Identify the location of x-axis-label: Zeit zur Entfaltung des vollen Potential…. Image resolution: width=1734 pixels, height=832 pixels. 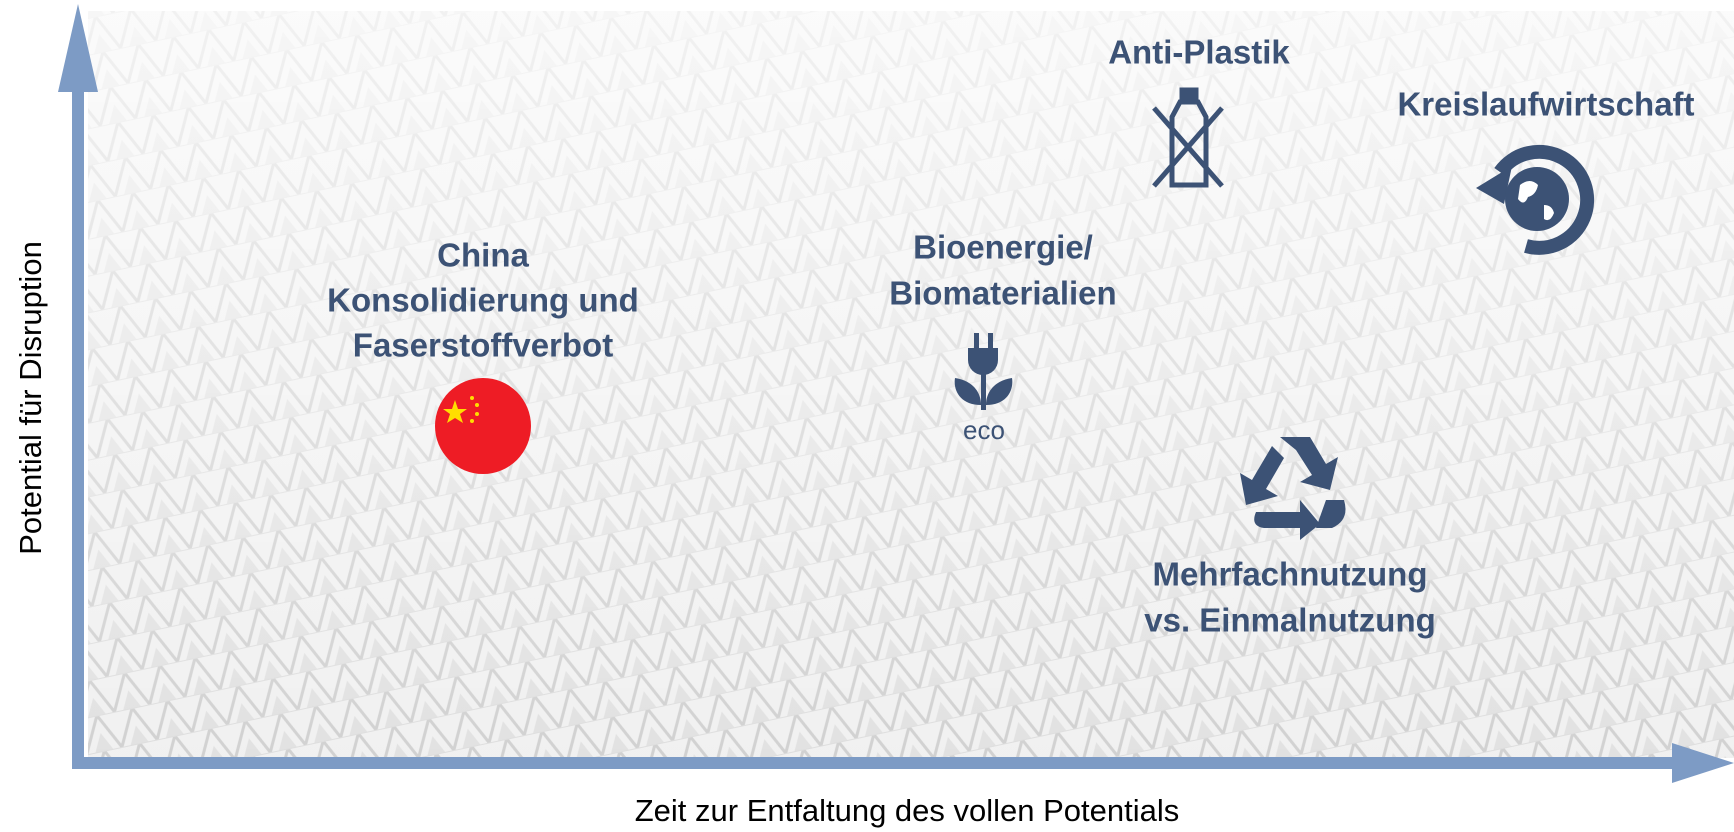
(907, 810).